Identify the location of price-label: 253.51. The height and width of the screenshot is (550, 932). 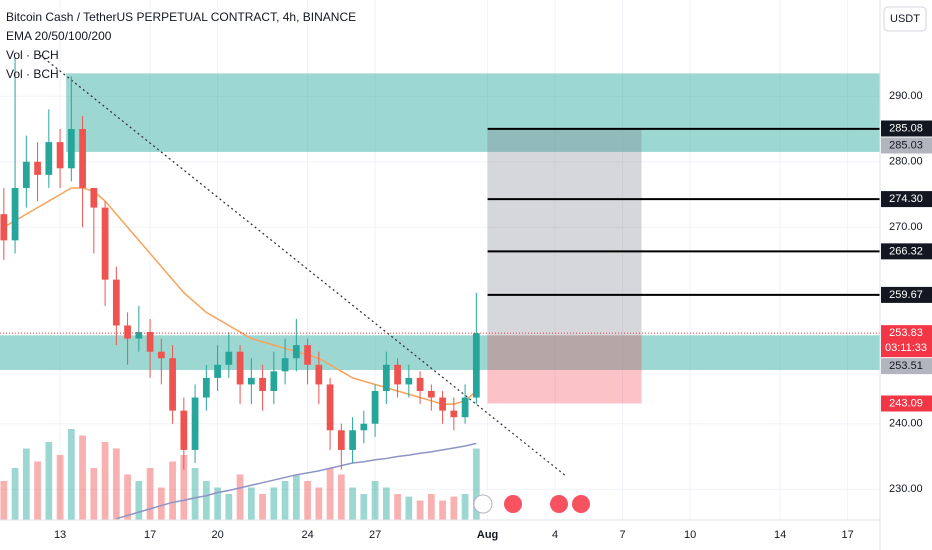
(906, 366).